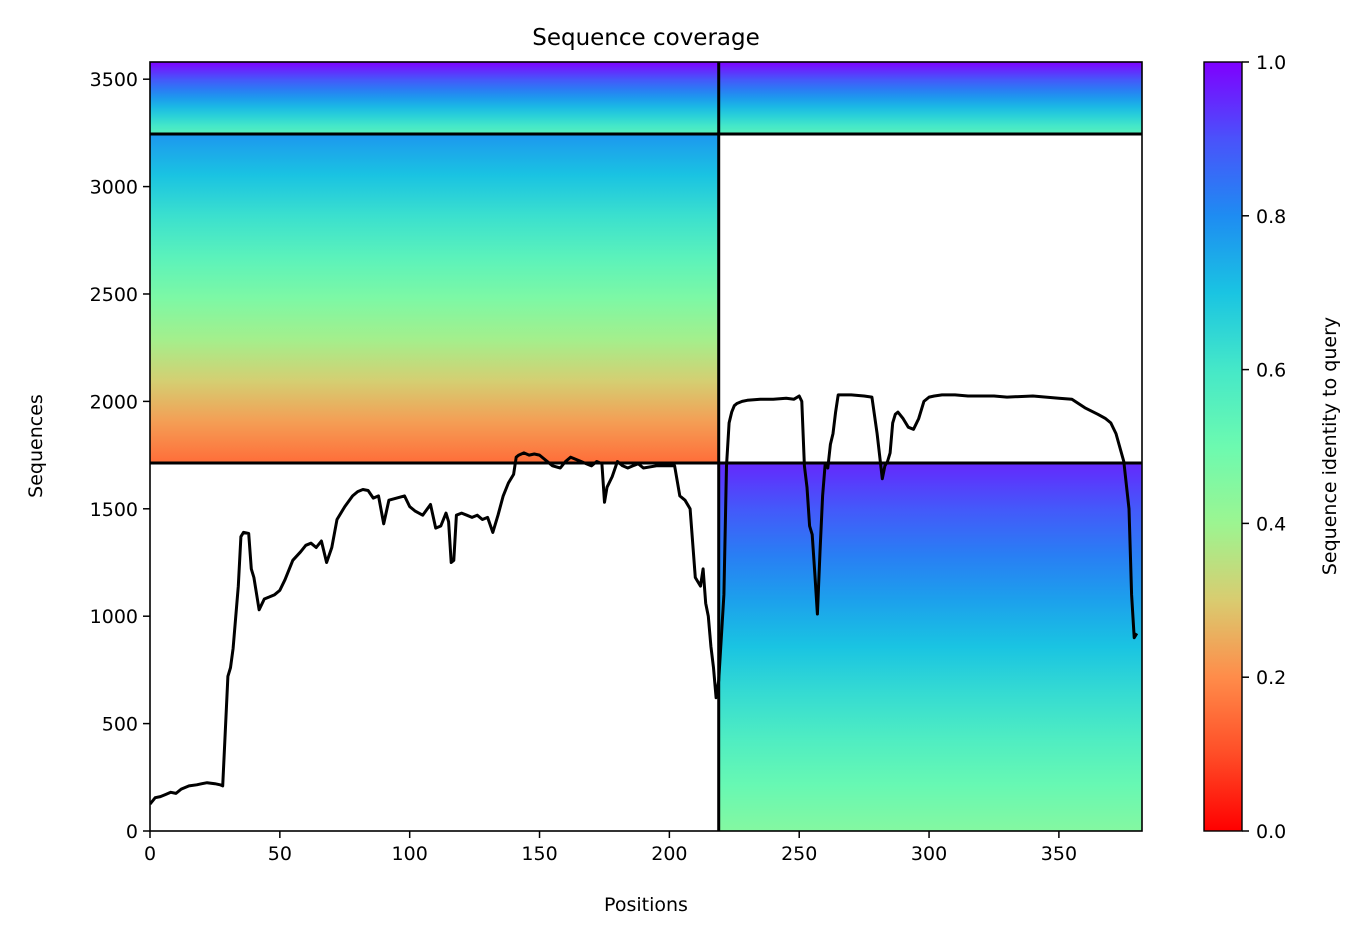  Describe the element at coordinates (1264, 447) in the screenshot. I see `colorbar-ticks: 0.0 0.2 0.4 0.6 0.8 1.0` at that location.